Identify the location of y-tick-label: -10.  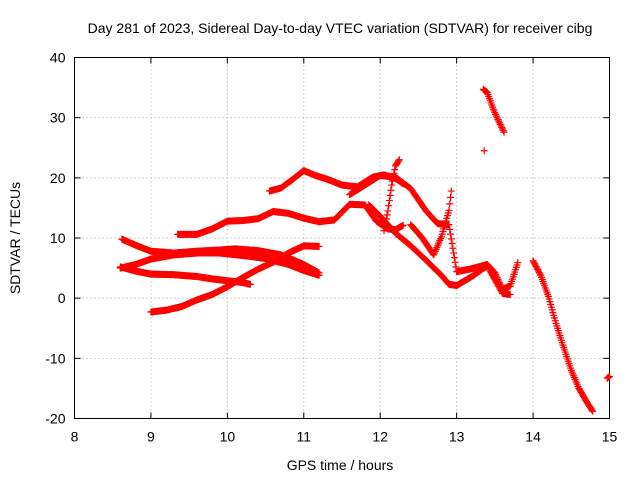
(55, 358).